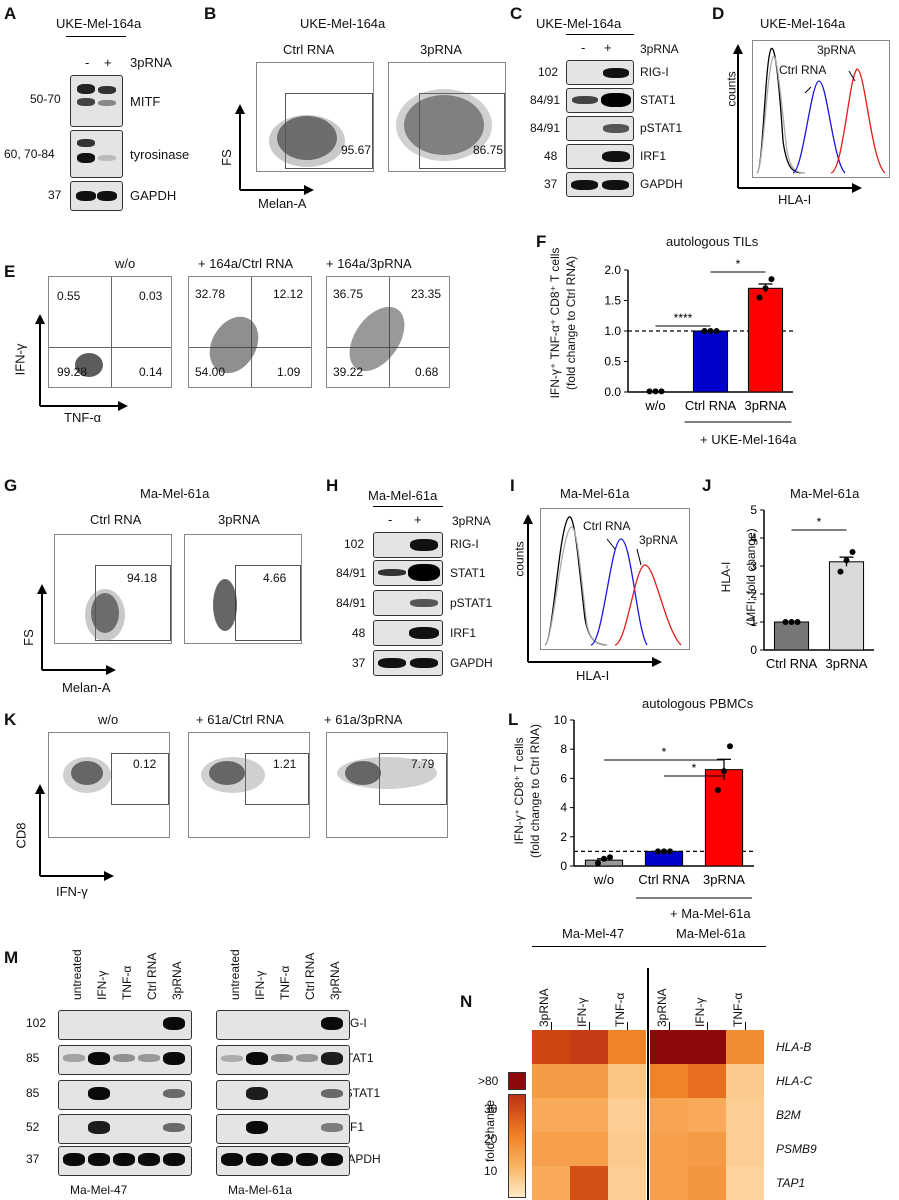 The height and width of the screenshot is (1200, 899). What do you see at coordinates (718, 13) in the screenshot?
I see `panel-label-d: D` at bounding box center [718, 13].